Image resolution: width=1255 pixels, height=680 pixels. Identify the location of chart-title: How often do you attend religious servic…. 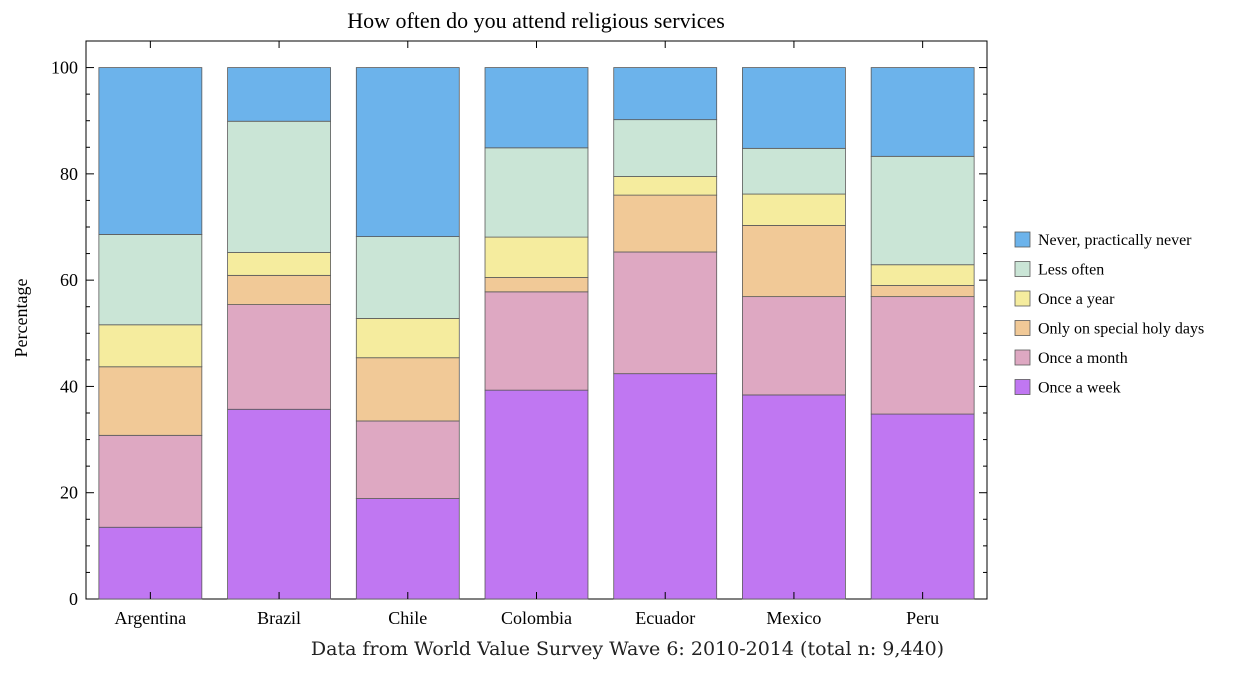
(536, 20).